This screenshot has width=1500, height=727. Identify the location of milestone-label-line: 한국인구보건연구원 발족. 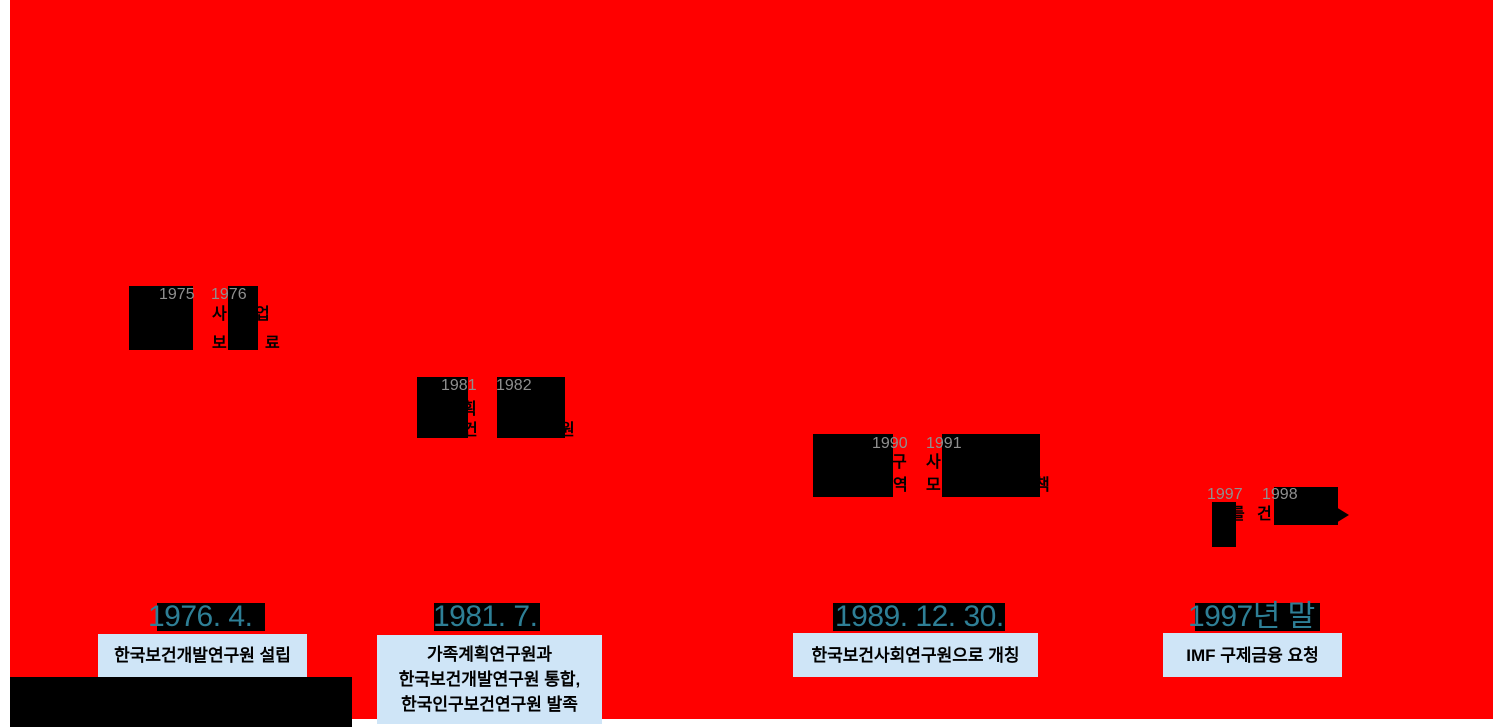
(489, 704).